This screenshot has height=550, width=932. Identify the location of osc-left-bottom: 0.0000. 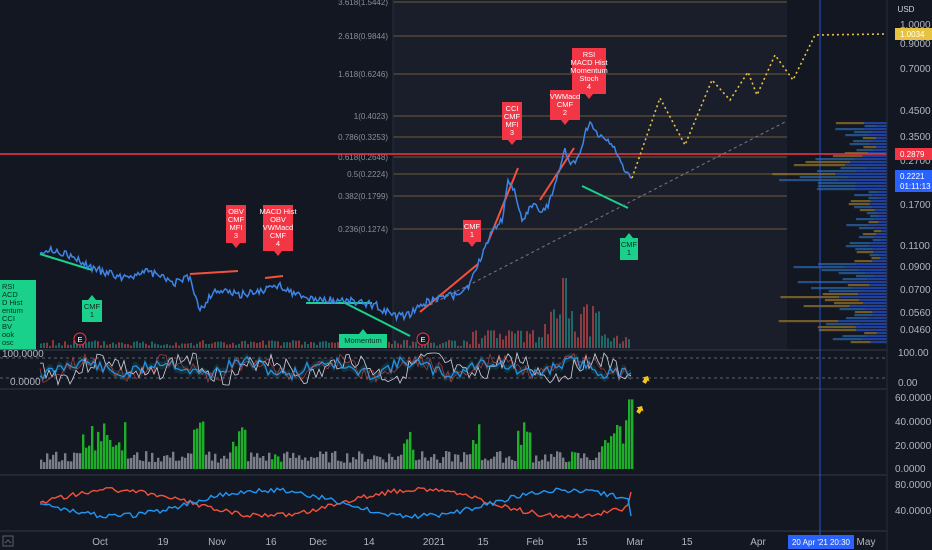
(25, 382).